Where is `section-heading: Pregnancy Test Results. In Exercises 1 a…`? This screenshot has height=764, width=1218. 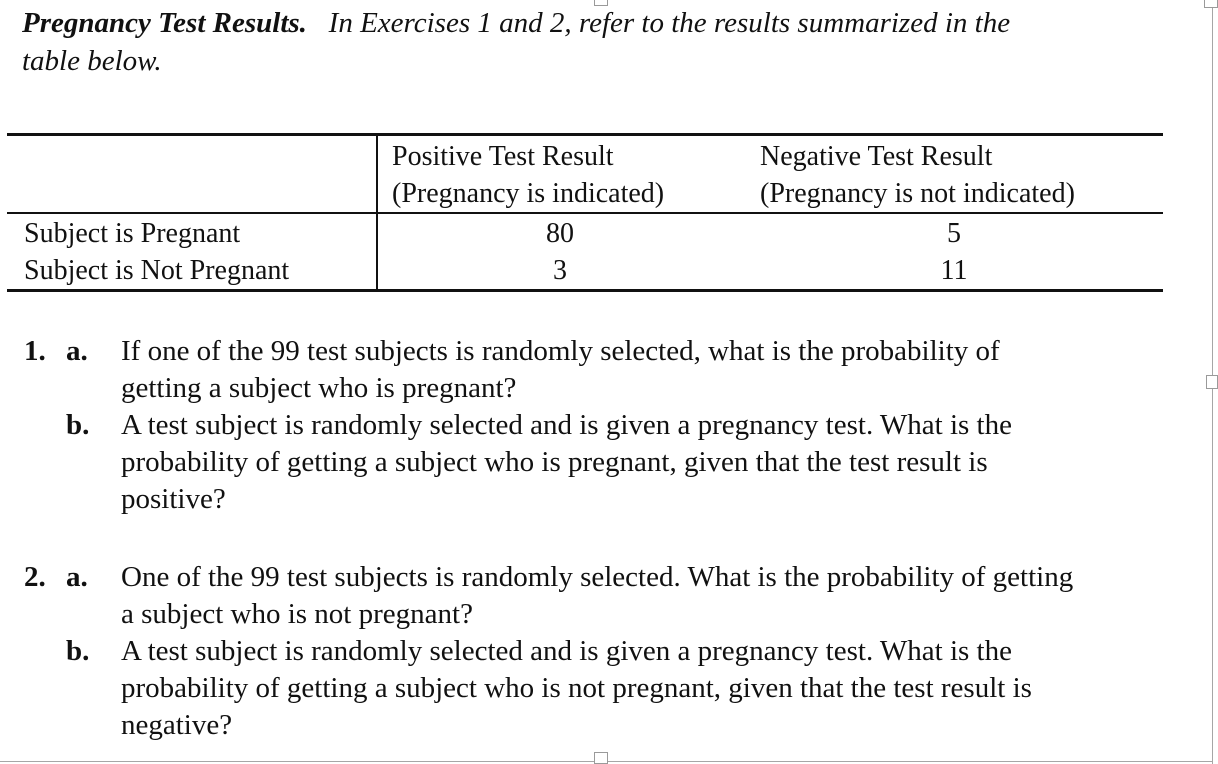 section-heading: Pregnancy Test Results. In Exercises 1 a… is located at coordinates (597, 42).